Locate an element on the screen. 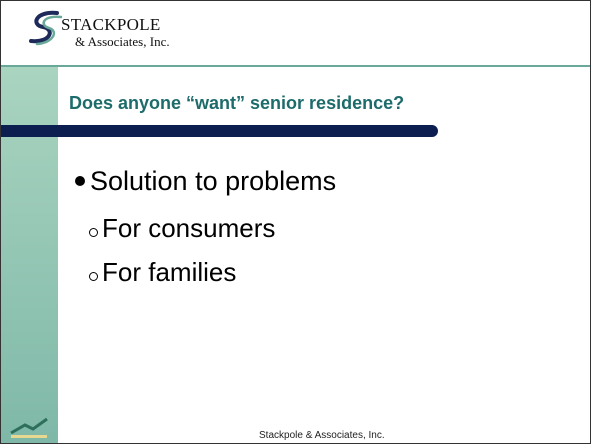 The height and width of the screenshot is (444, 591). bullet-item: For families is located at coordinates (162, 272).